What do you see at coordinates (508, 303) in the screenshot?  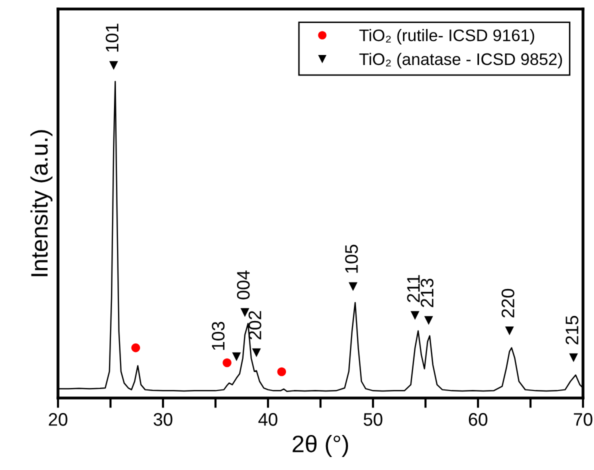 I see `annotation: 220` at bounding box center [508, 303].